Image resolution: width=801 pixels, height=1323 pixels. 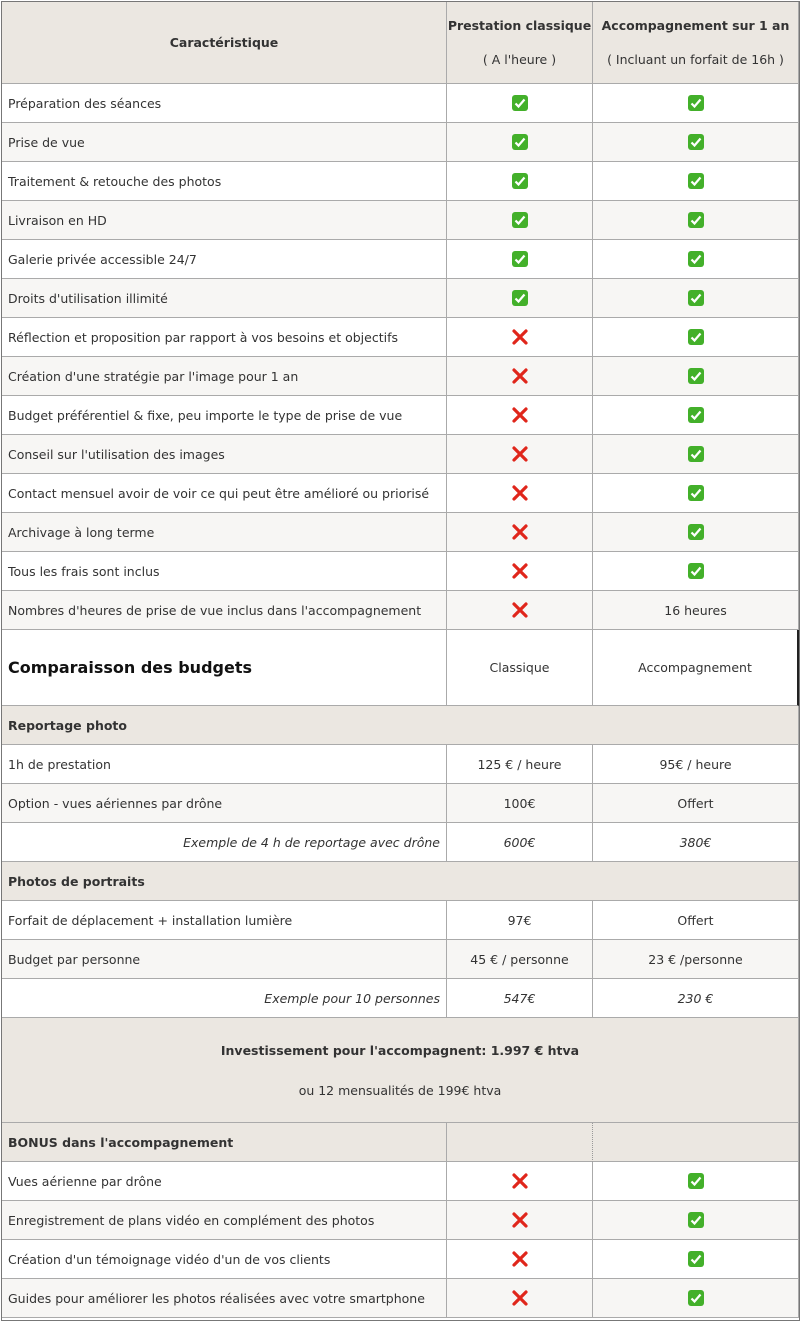 I want to click on example-row-classic: 547€, so click(x=520, y=998).